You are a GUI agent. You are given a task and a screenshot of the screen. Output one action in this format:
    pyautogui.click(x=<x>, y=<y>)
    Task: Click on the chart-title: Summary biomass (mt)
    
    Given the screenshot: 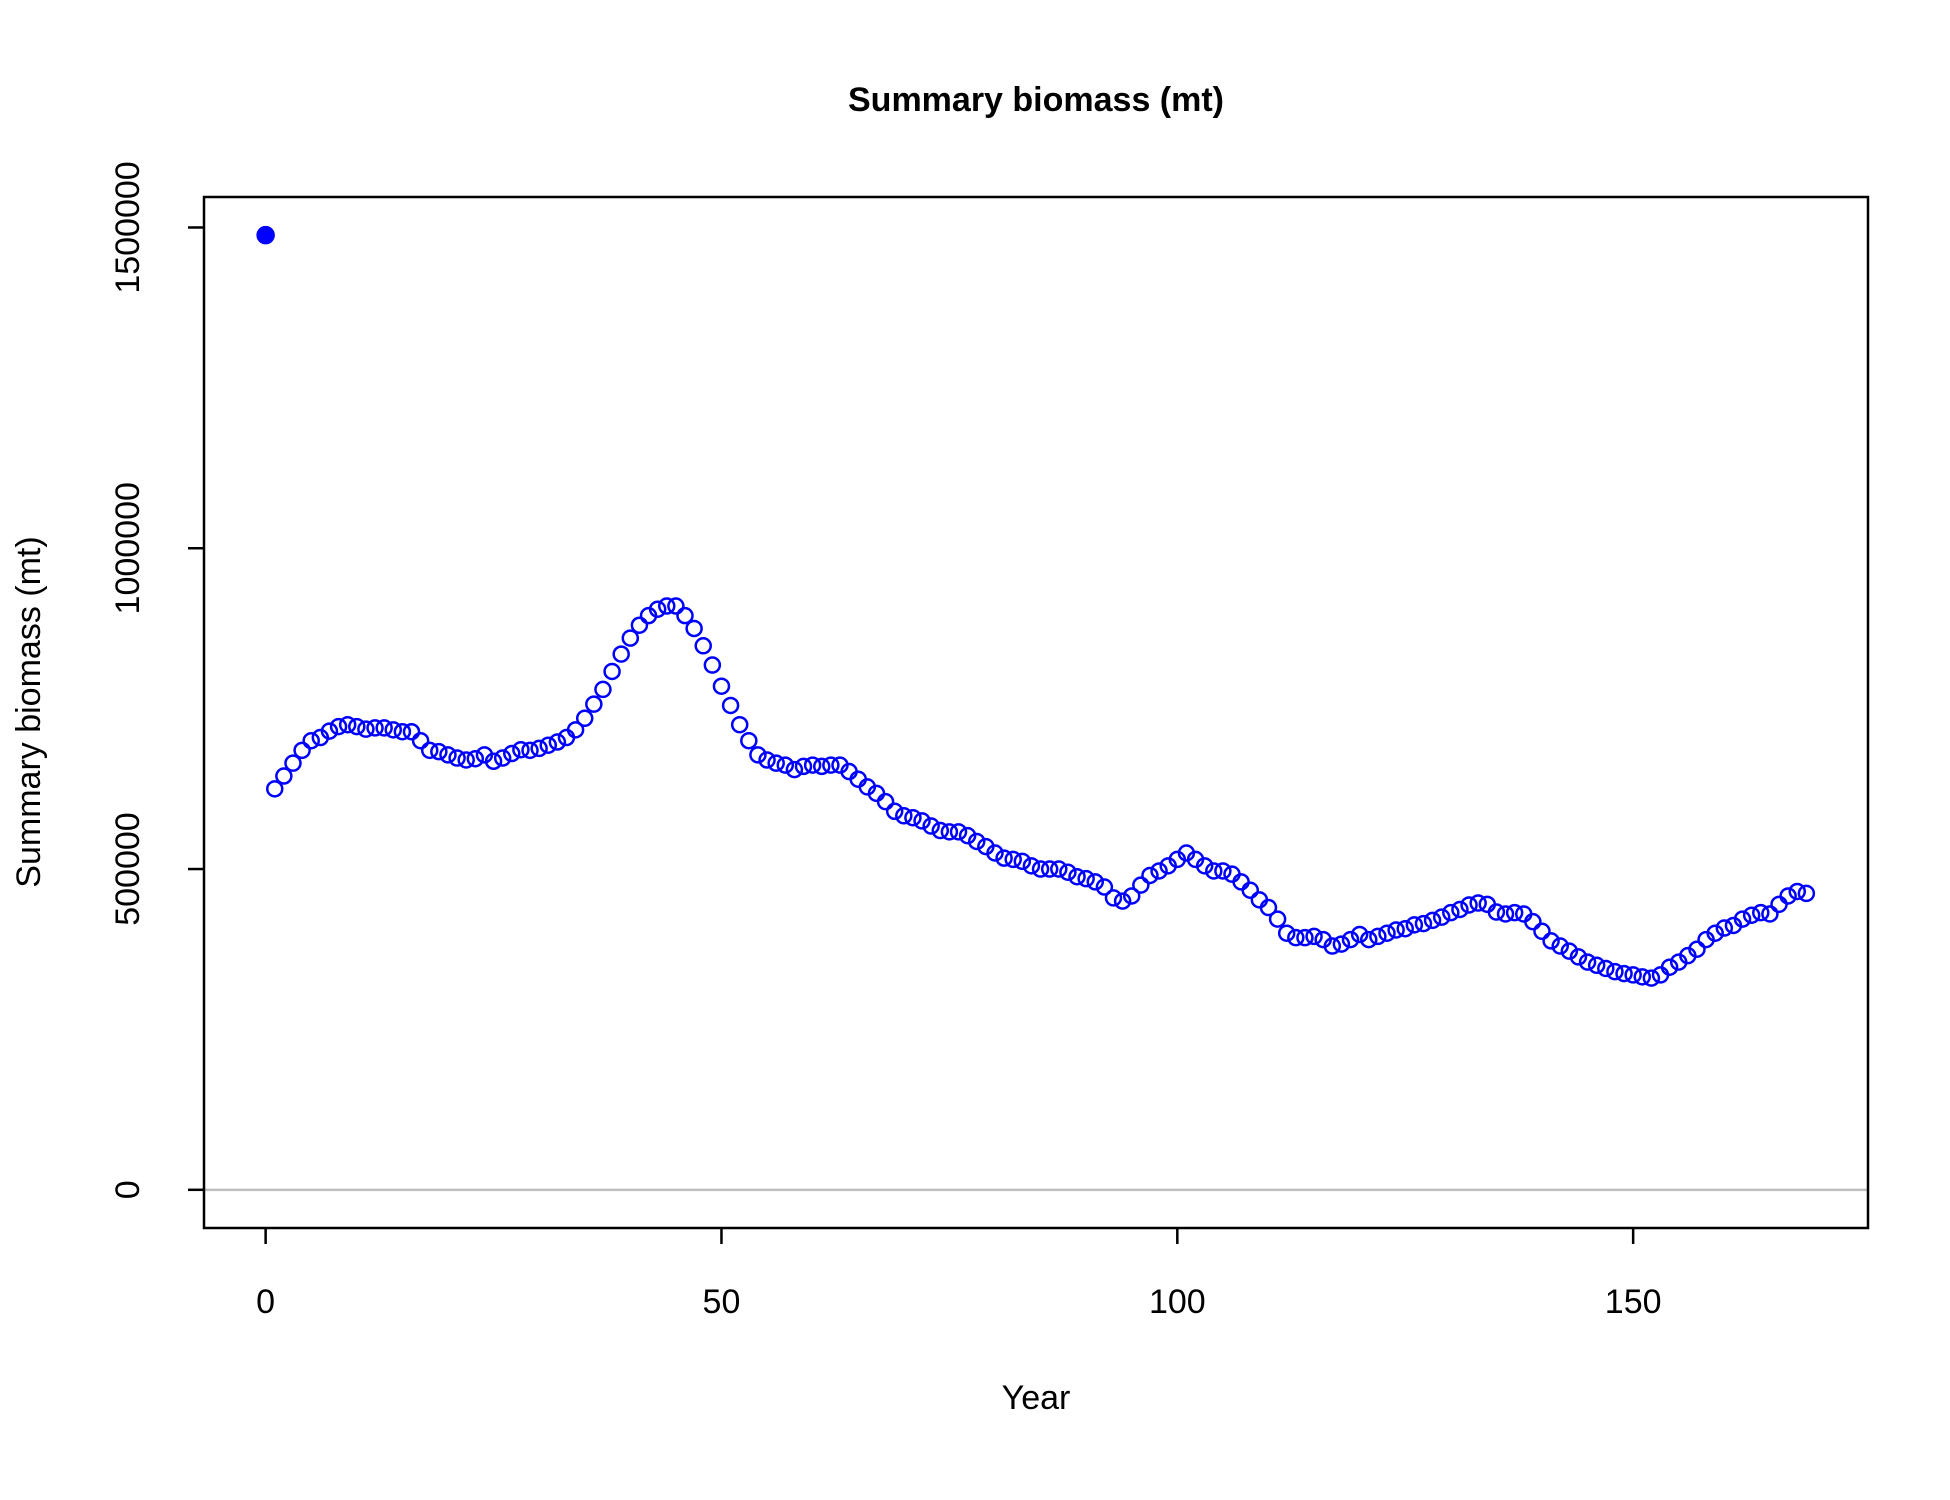 What is the action you would take?
    pyautogui.click(x=1036, y=100)
    